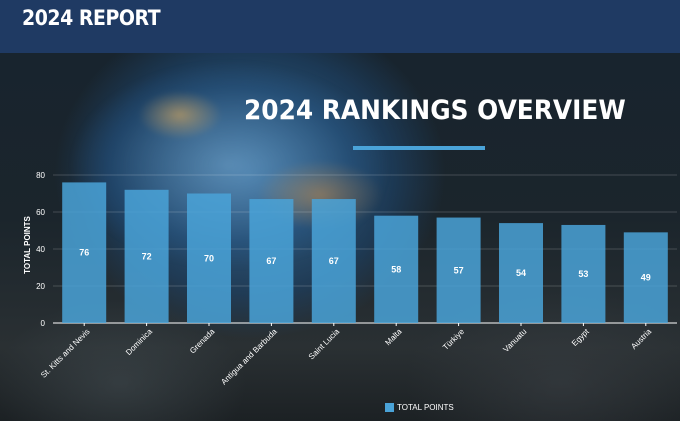 The width and height of the screenshot is (680, 421). What do you see at coordinates (435, 110) in the screenshot?
I see `chart-title: 2024 RANKINGS OVERVIEW` at bounding box center [435, 110].